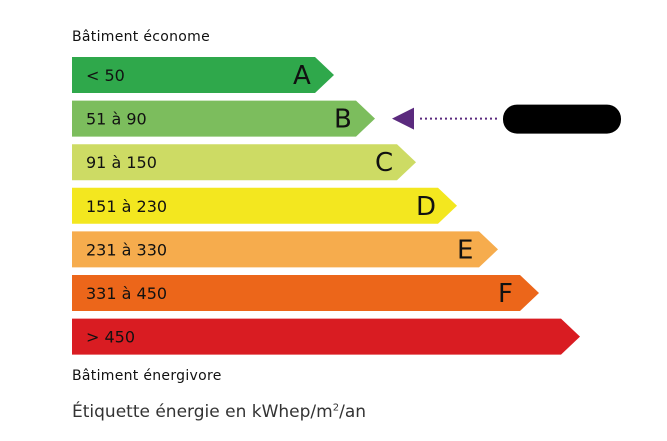 The height and width of the screenshot is (441, 667). I want to click on class-letter: B, so click(343, 120).